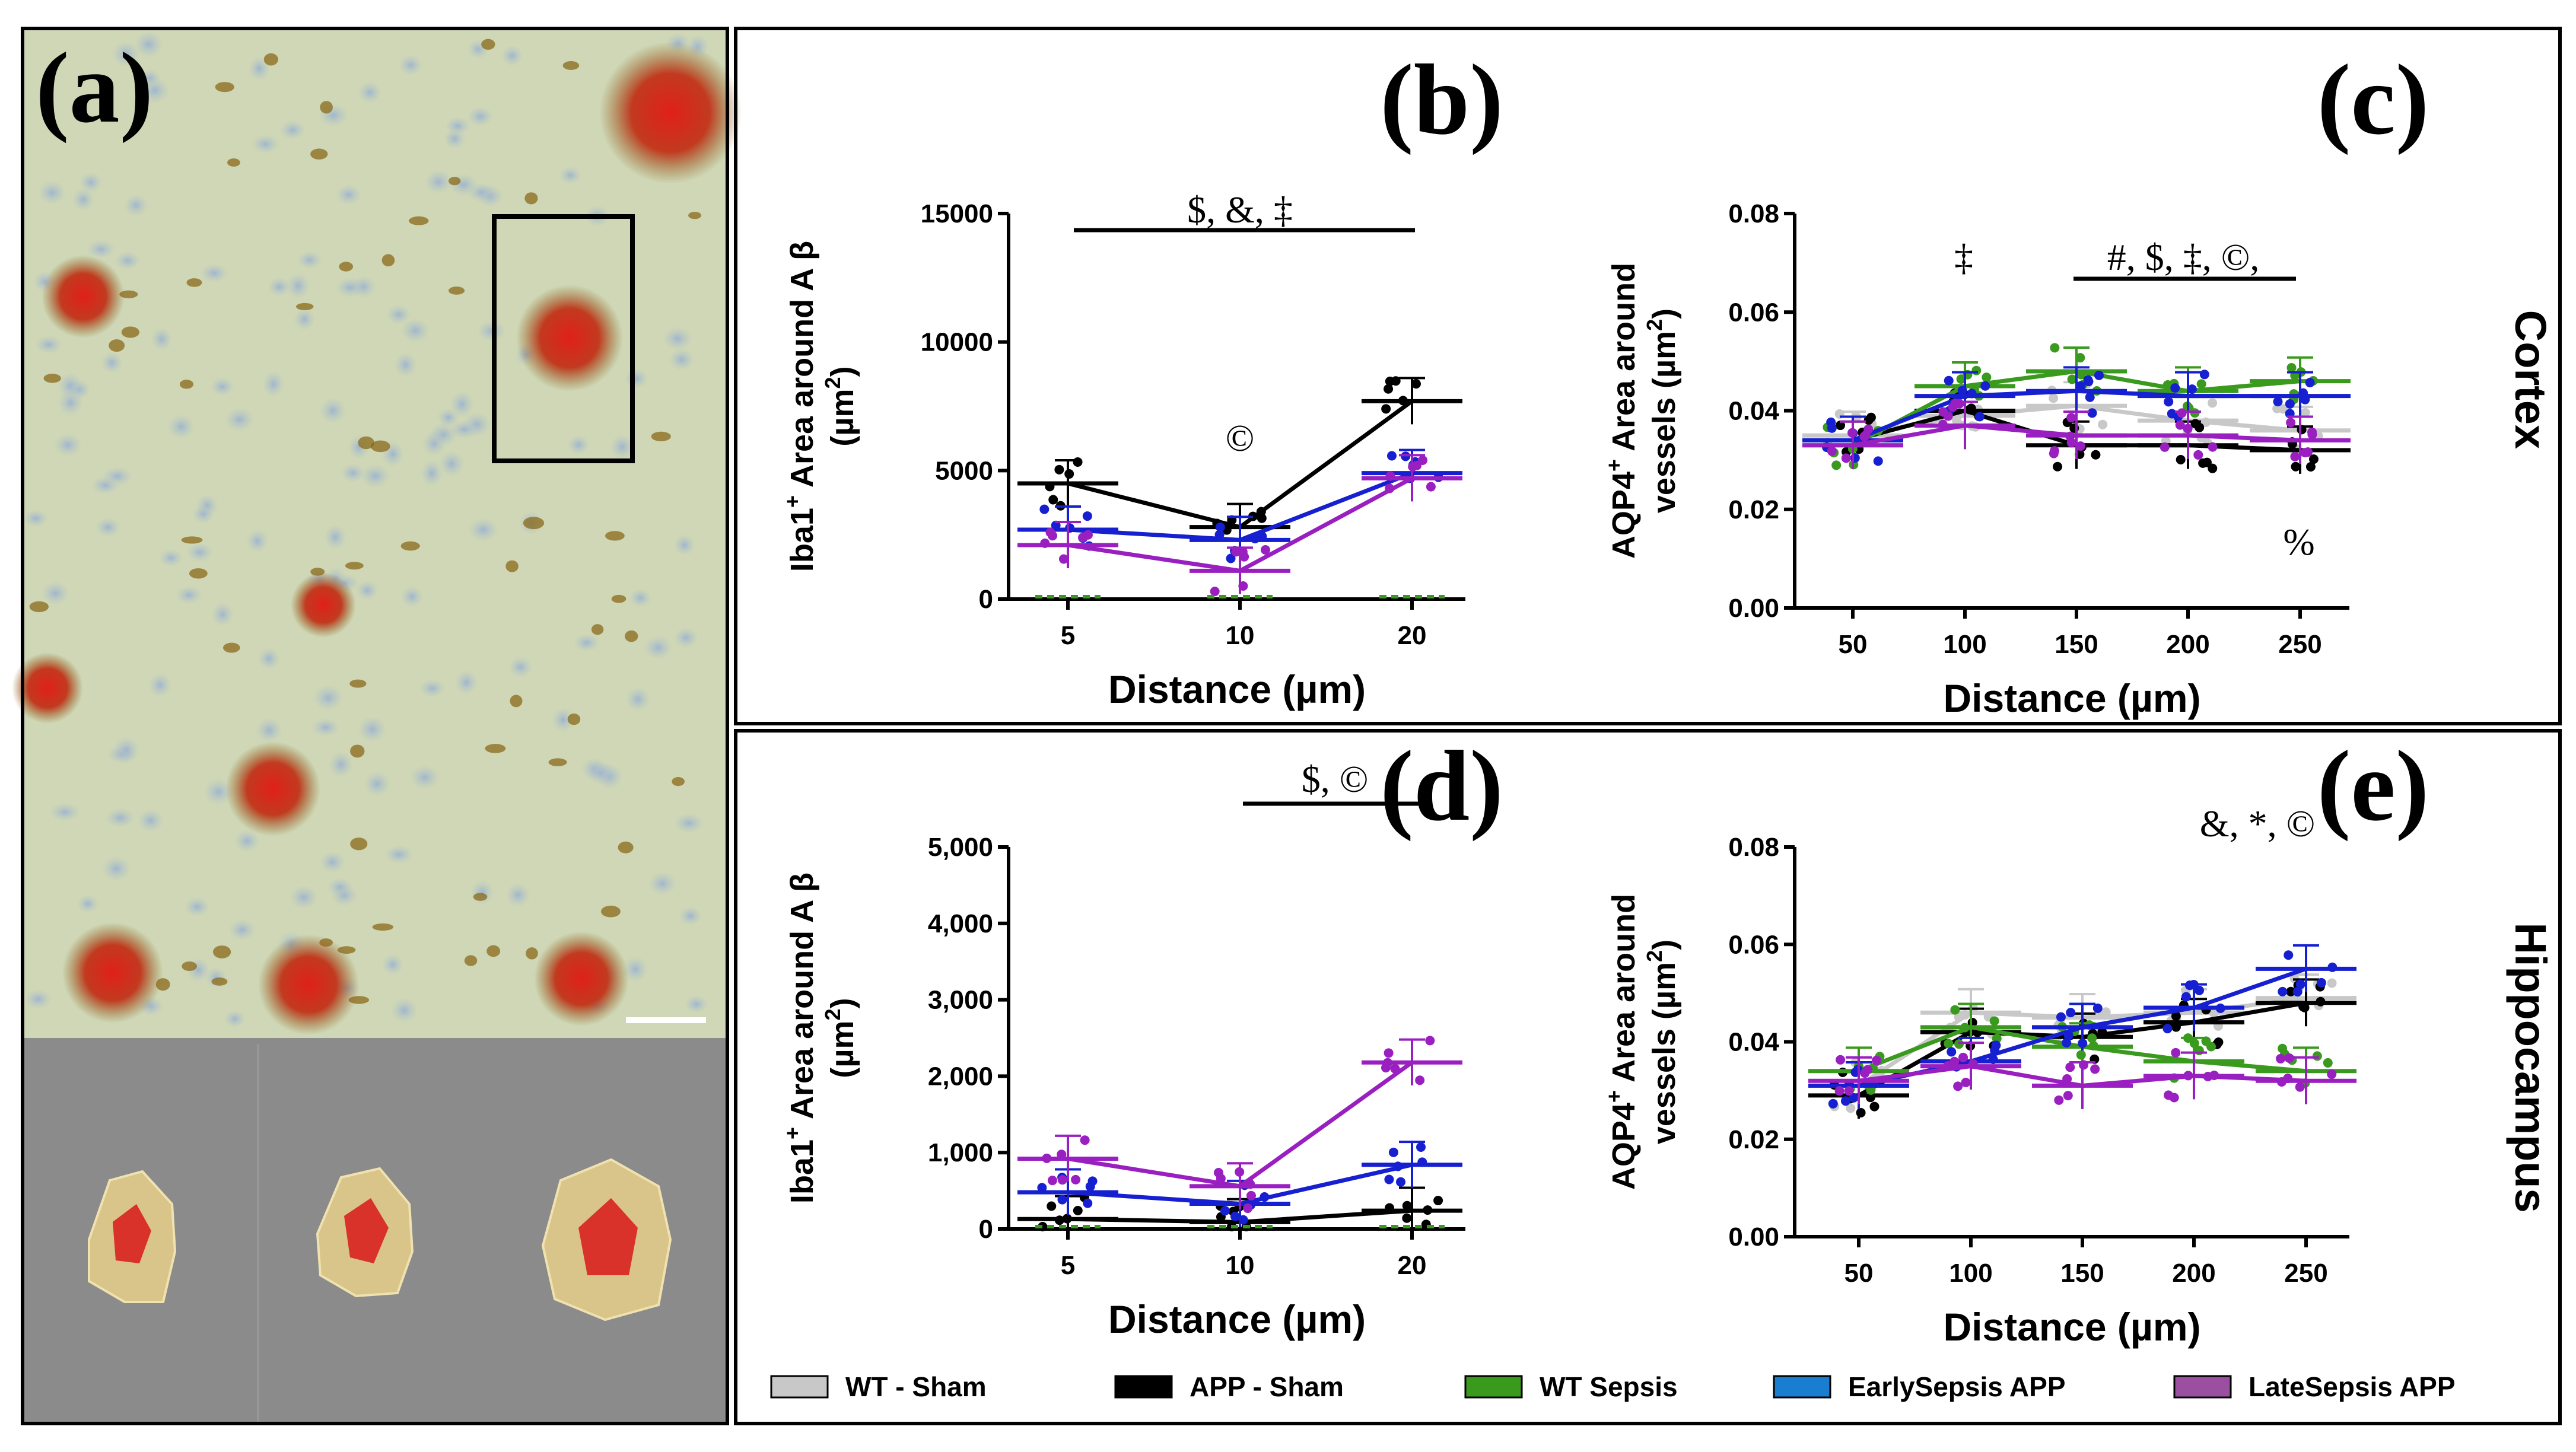 The width and height of the screenshot is (2576, 1452). I want to click on y-tick-label: 10000, so click(957, 342).